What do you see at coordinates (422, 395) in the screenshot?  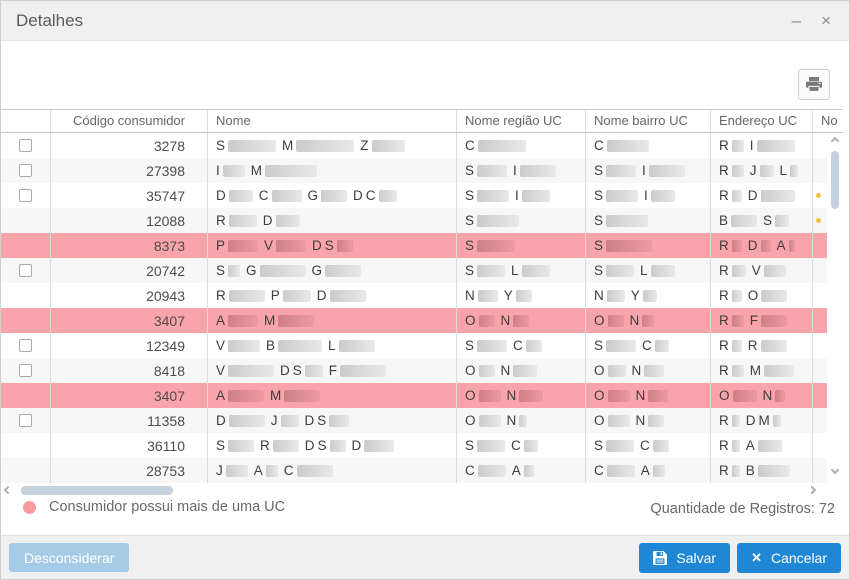 I see `table-row: 3407 A M O N O N O N` at bounding box center [422, 395].